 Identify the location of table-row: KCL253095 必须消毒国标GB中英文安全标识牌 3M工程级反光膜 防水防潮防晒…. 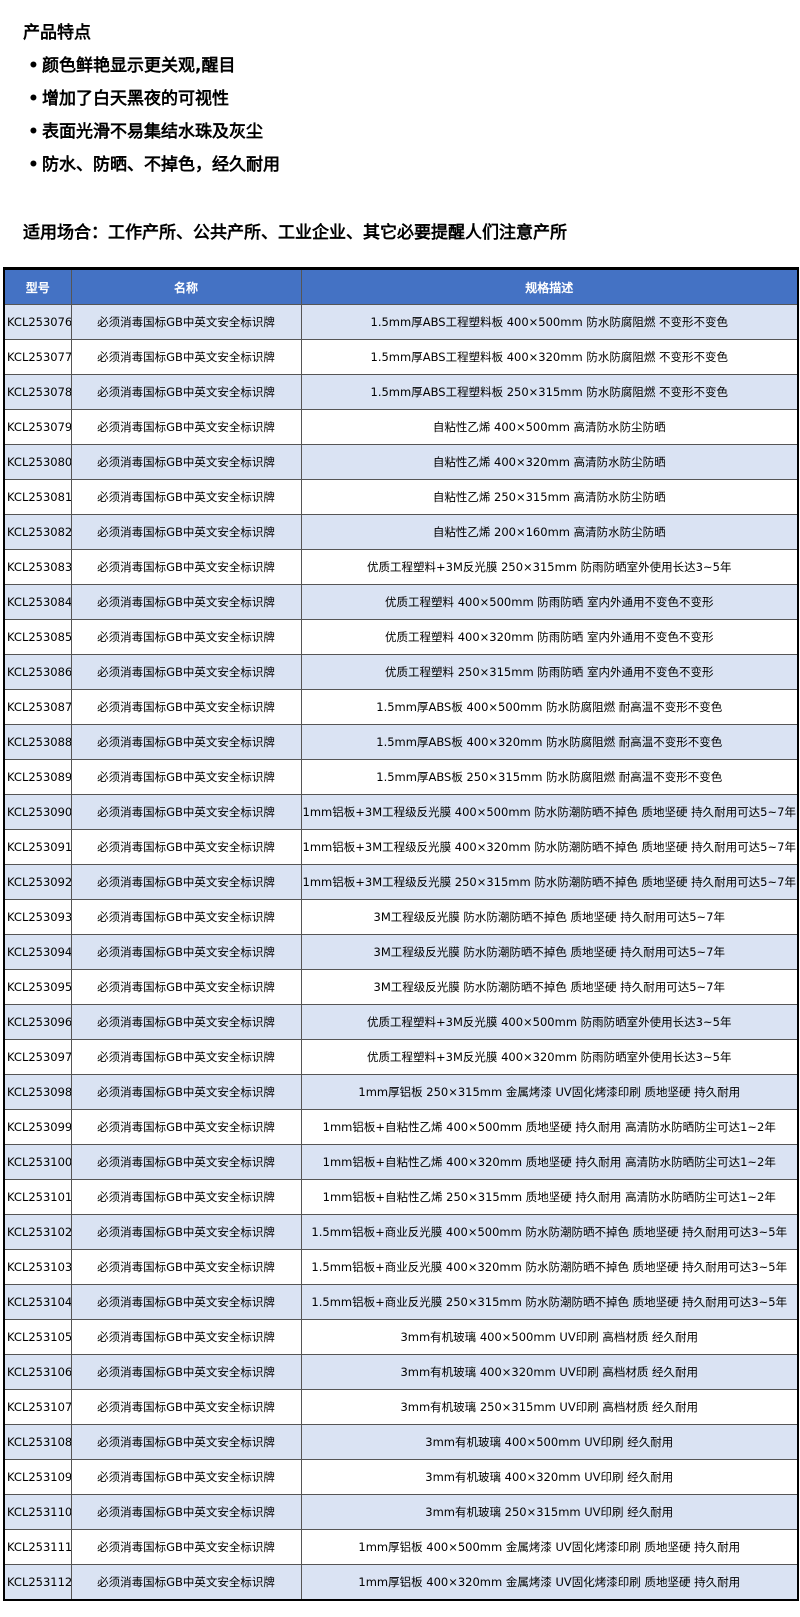
(401, 987).